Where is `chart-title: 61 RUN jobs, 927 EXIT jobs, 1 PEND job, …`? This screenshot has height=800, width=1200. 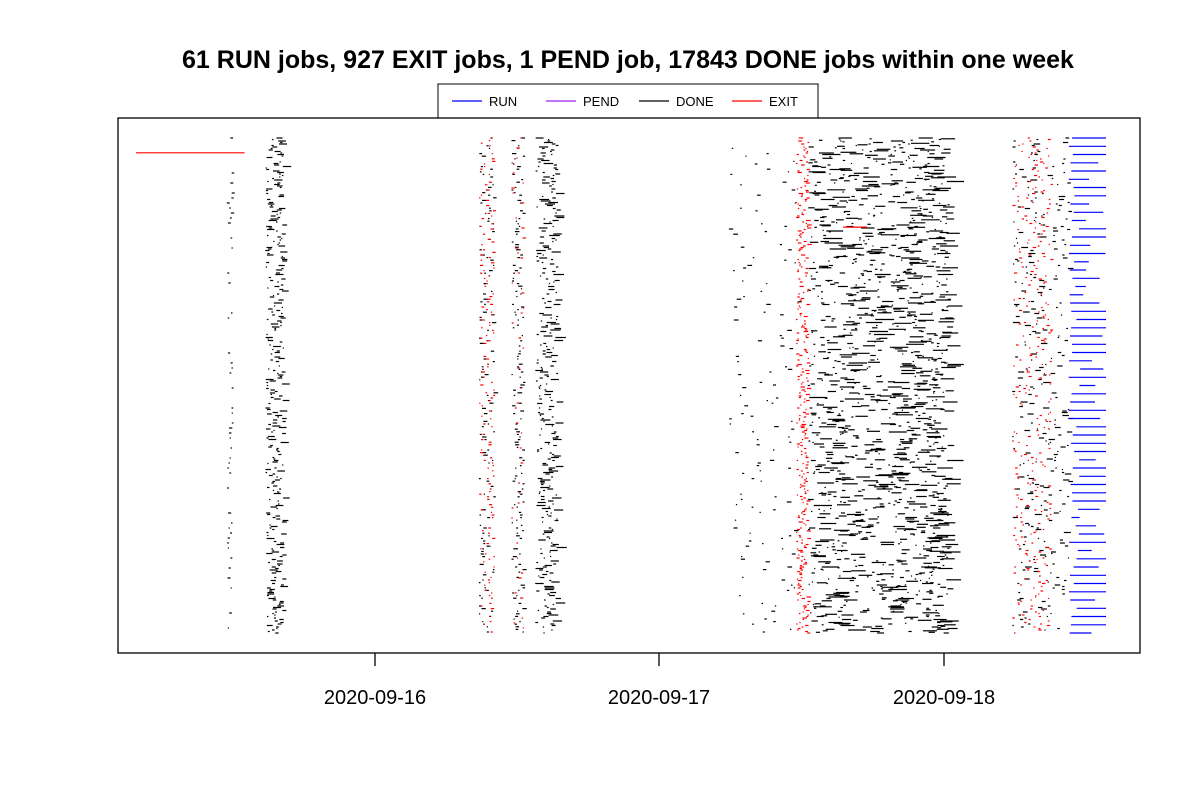 chart-title: 61 RUN jobs, 927 EXIT jobs, 1 PEND job, … is located at coordinates (628, 60).